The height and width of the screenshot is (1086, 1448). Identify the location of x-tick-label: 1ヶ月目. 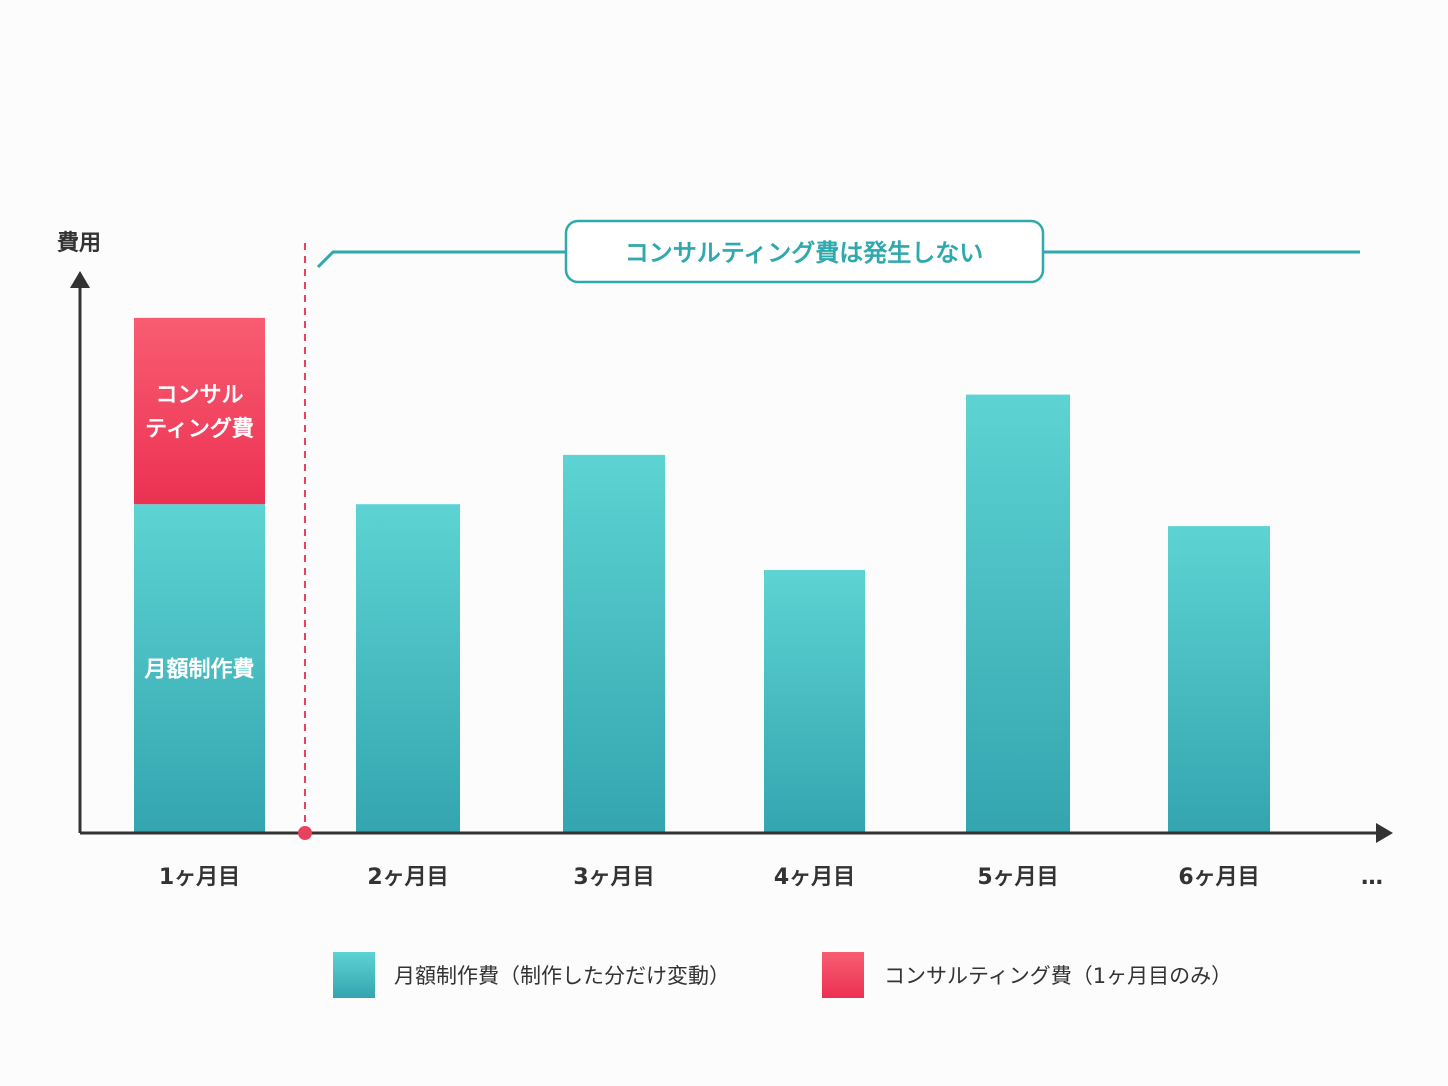
(199, 877).